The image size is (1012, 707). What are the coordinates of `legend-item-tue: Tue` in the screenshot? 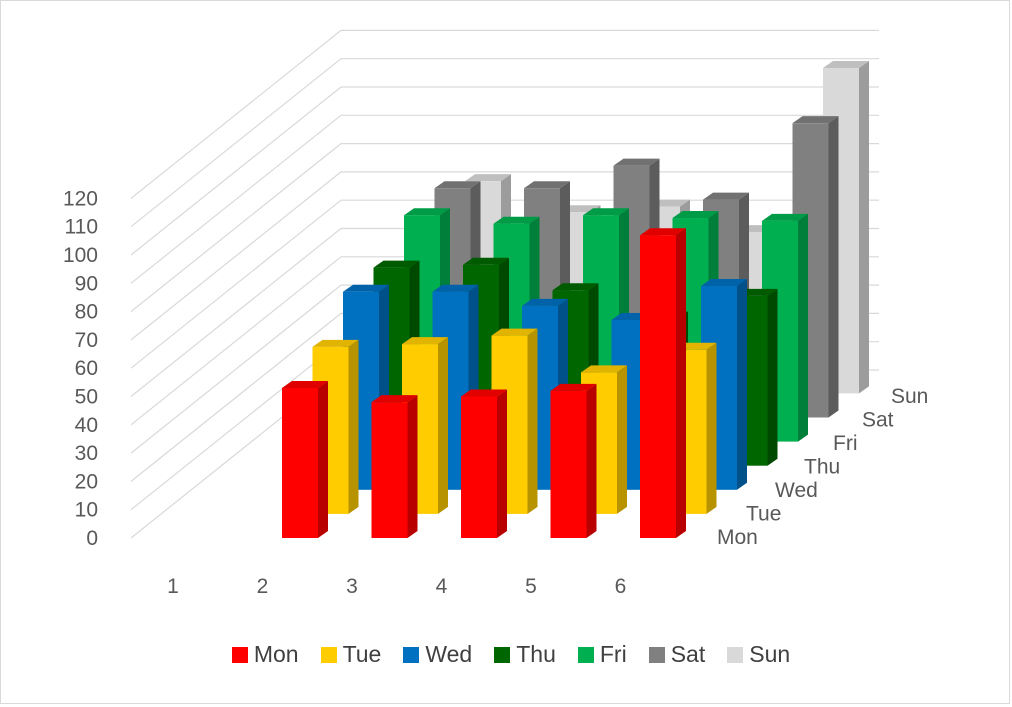 It's located at (351, 654).